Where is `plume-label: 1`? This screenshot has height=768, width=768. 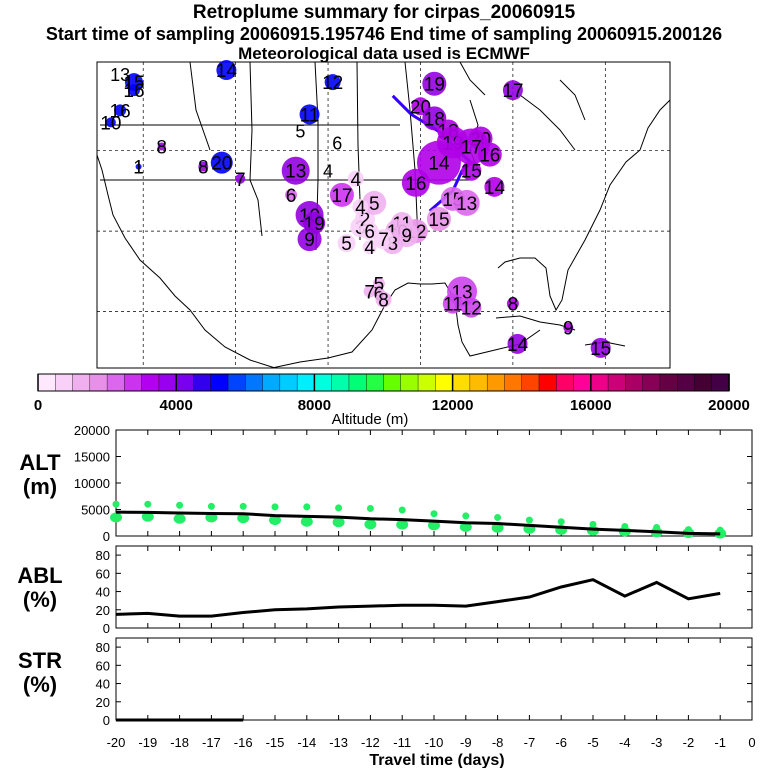
plume-label: 1 is located at coordinates (138, 168).